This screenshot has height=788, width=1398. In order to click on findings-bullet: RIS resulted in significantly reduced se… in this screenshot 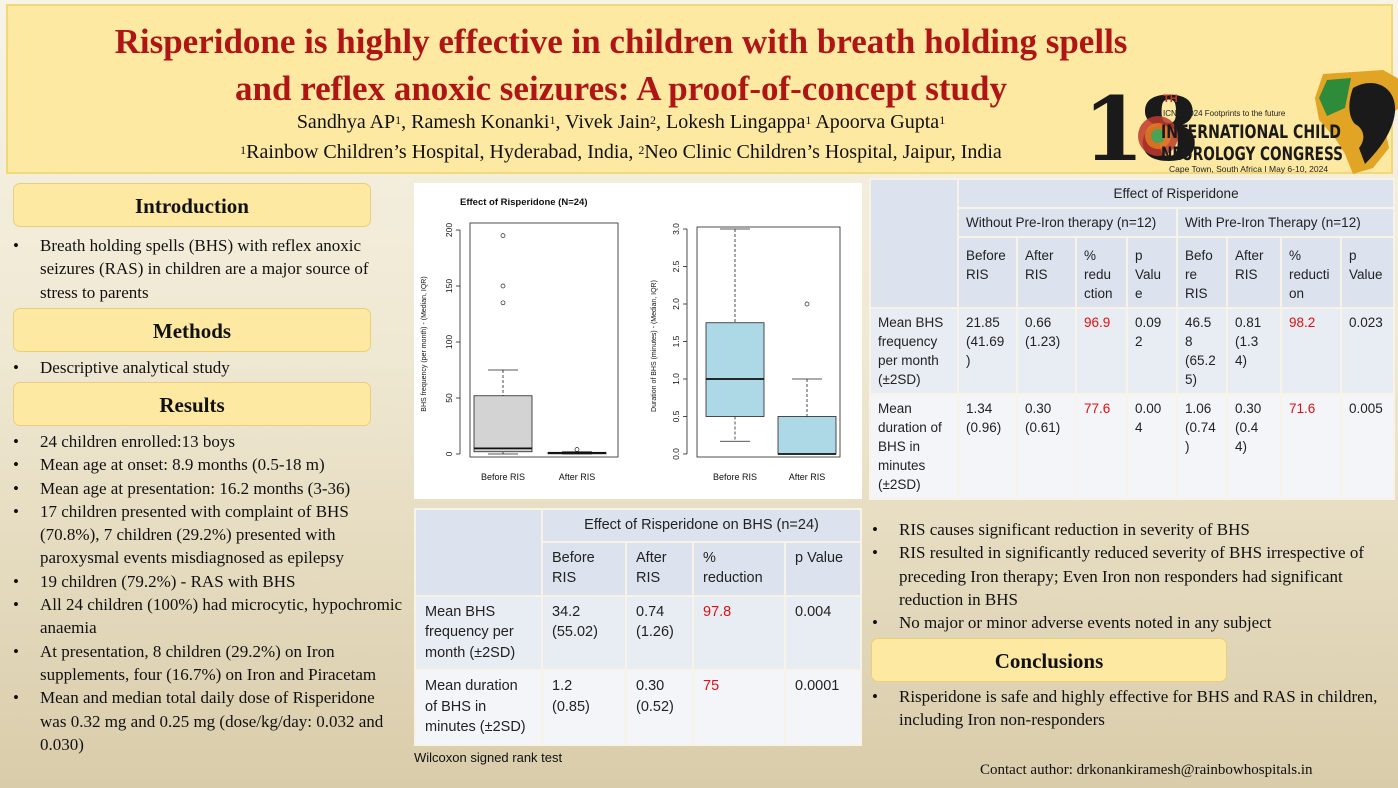, I will do `click(1122, 576)`.